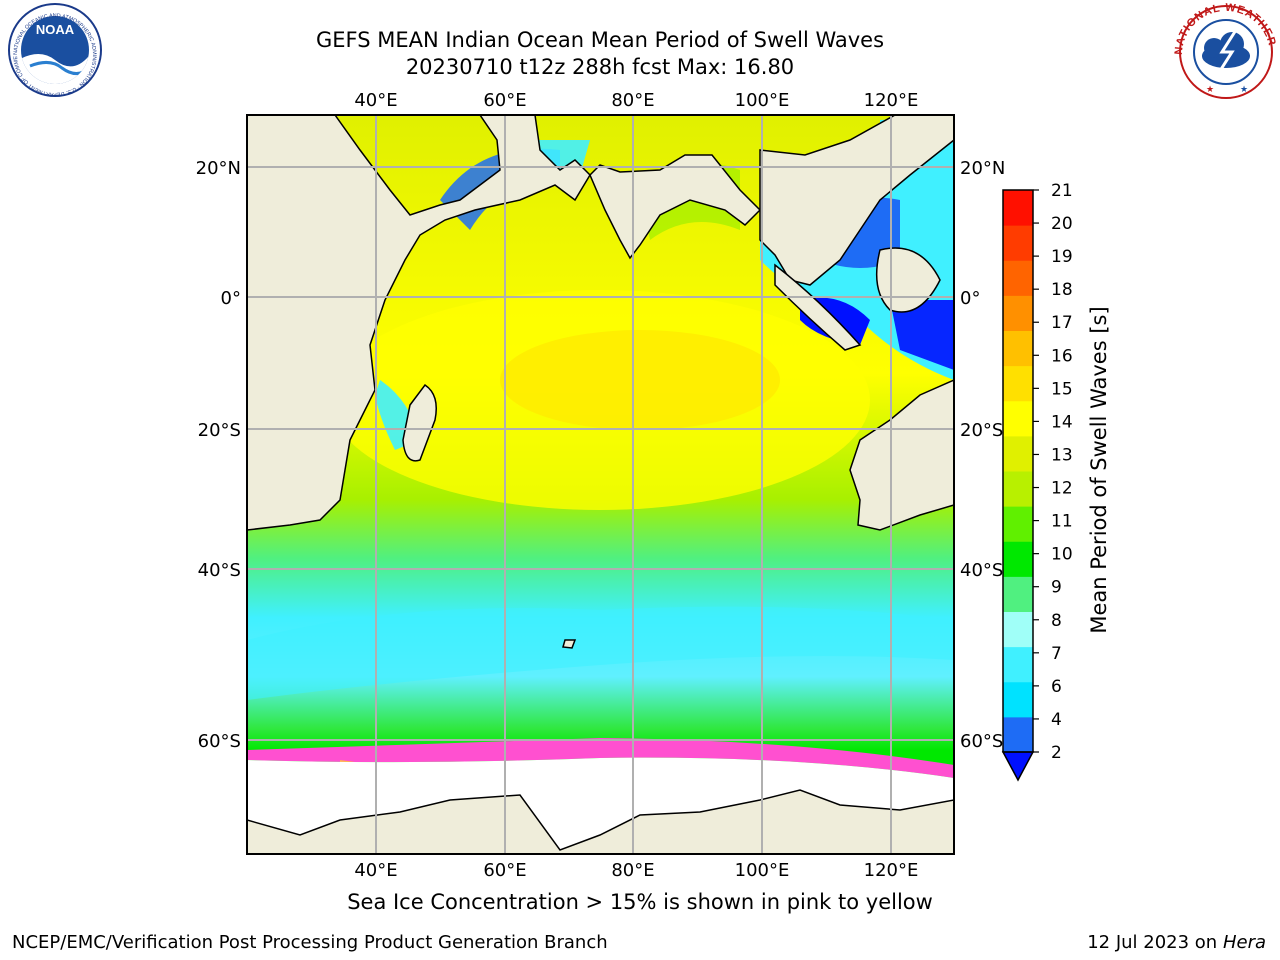  Describe the element at coordinates (856, 200) in the screenshot. I see `land-se-asia` at that location.